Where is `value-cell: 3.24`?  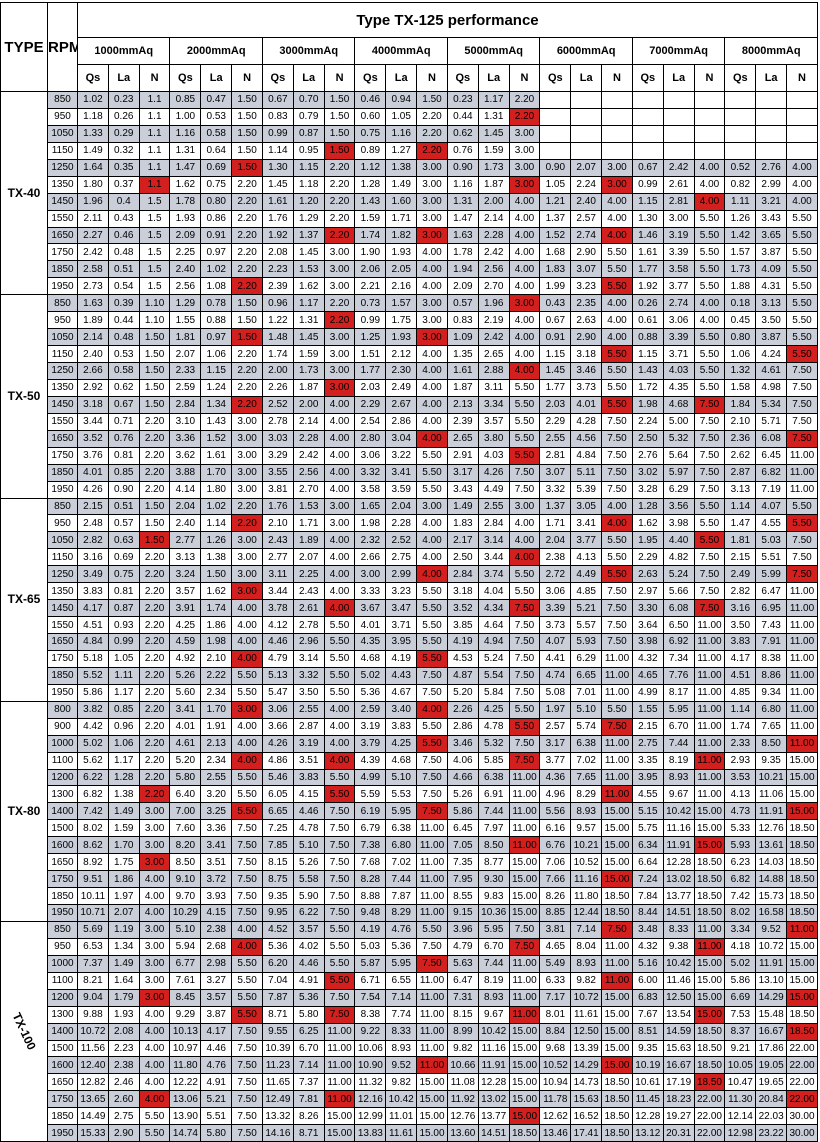 value-cell: 3.24 is located at coordinates (185, 574).